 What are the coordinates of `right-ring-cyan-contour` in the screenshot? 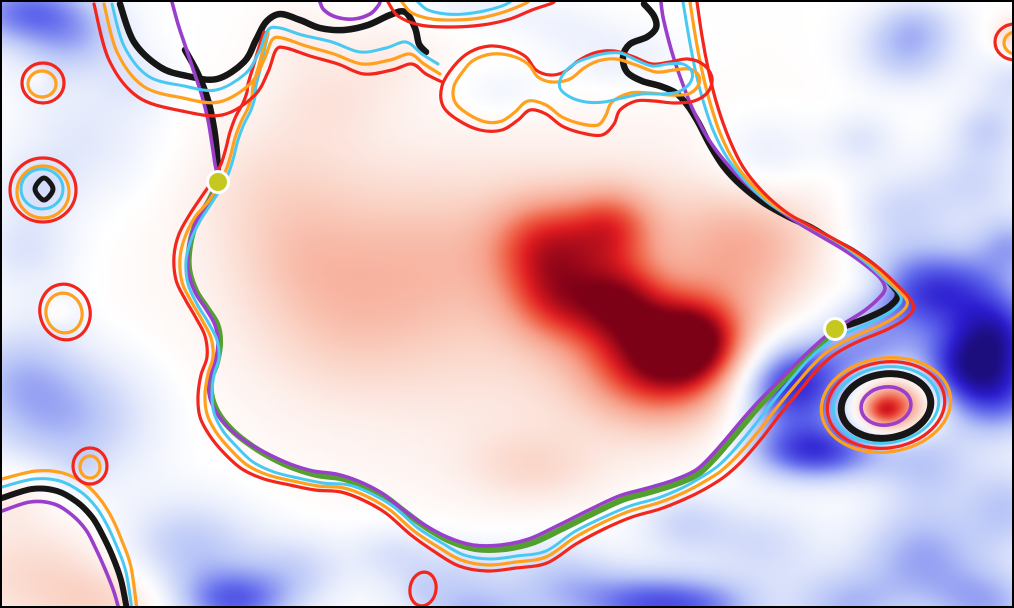 It's located at (886, 405).